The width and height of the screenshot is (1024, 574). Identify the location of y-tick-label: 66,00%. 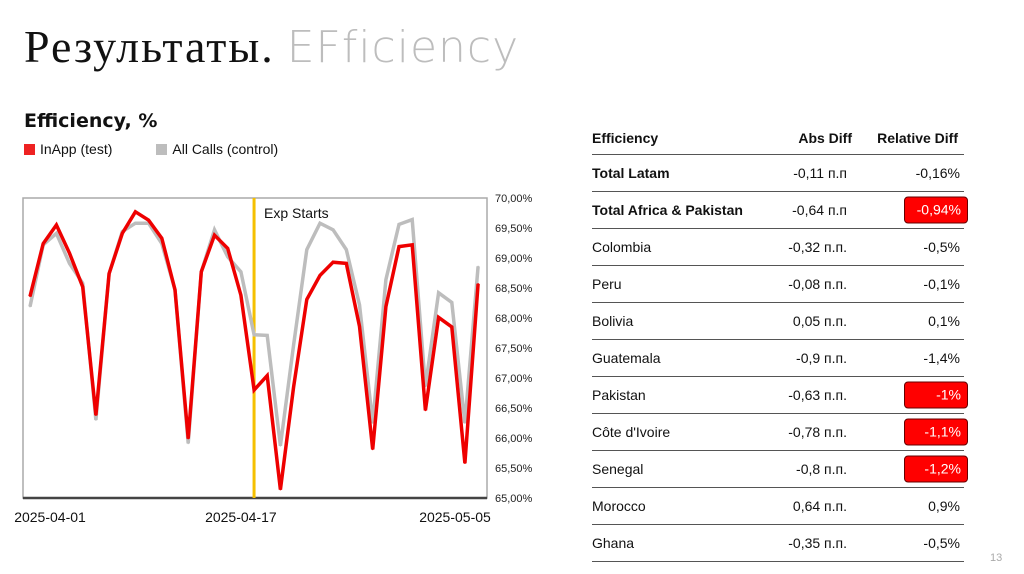
(514, 439).